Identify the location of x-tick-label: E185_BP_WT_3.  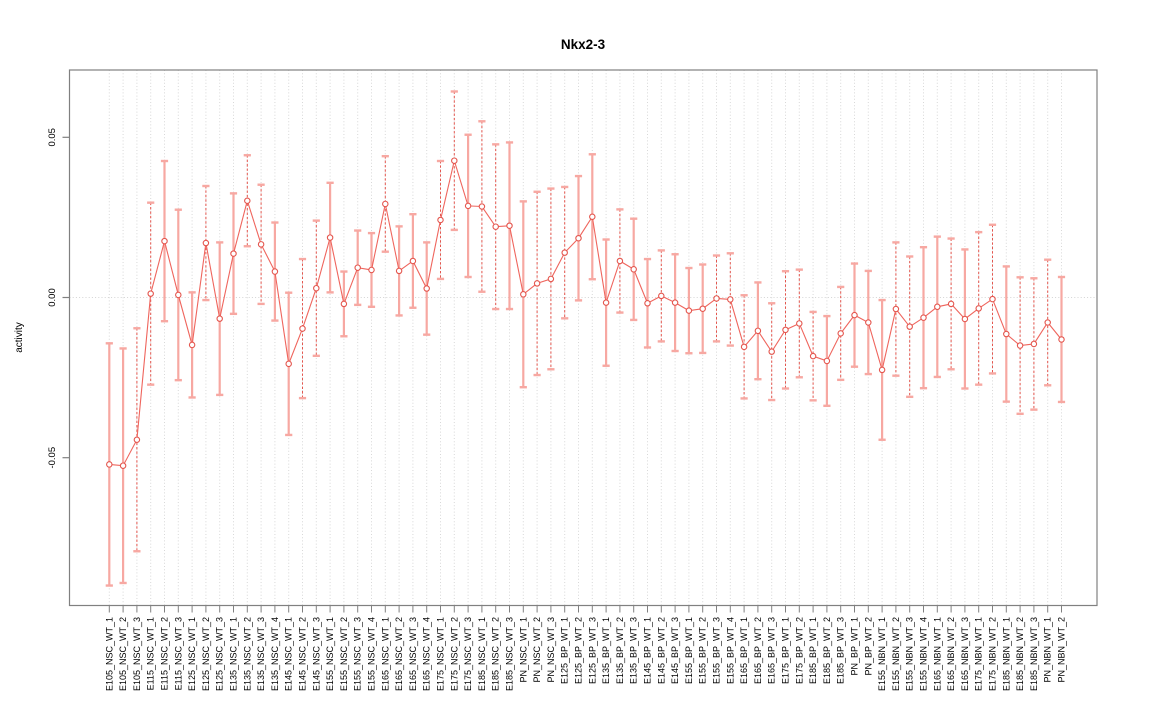
(841, 650).